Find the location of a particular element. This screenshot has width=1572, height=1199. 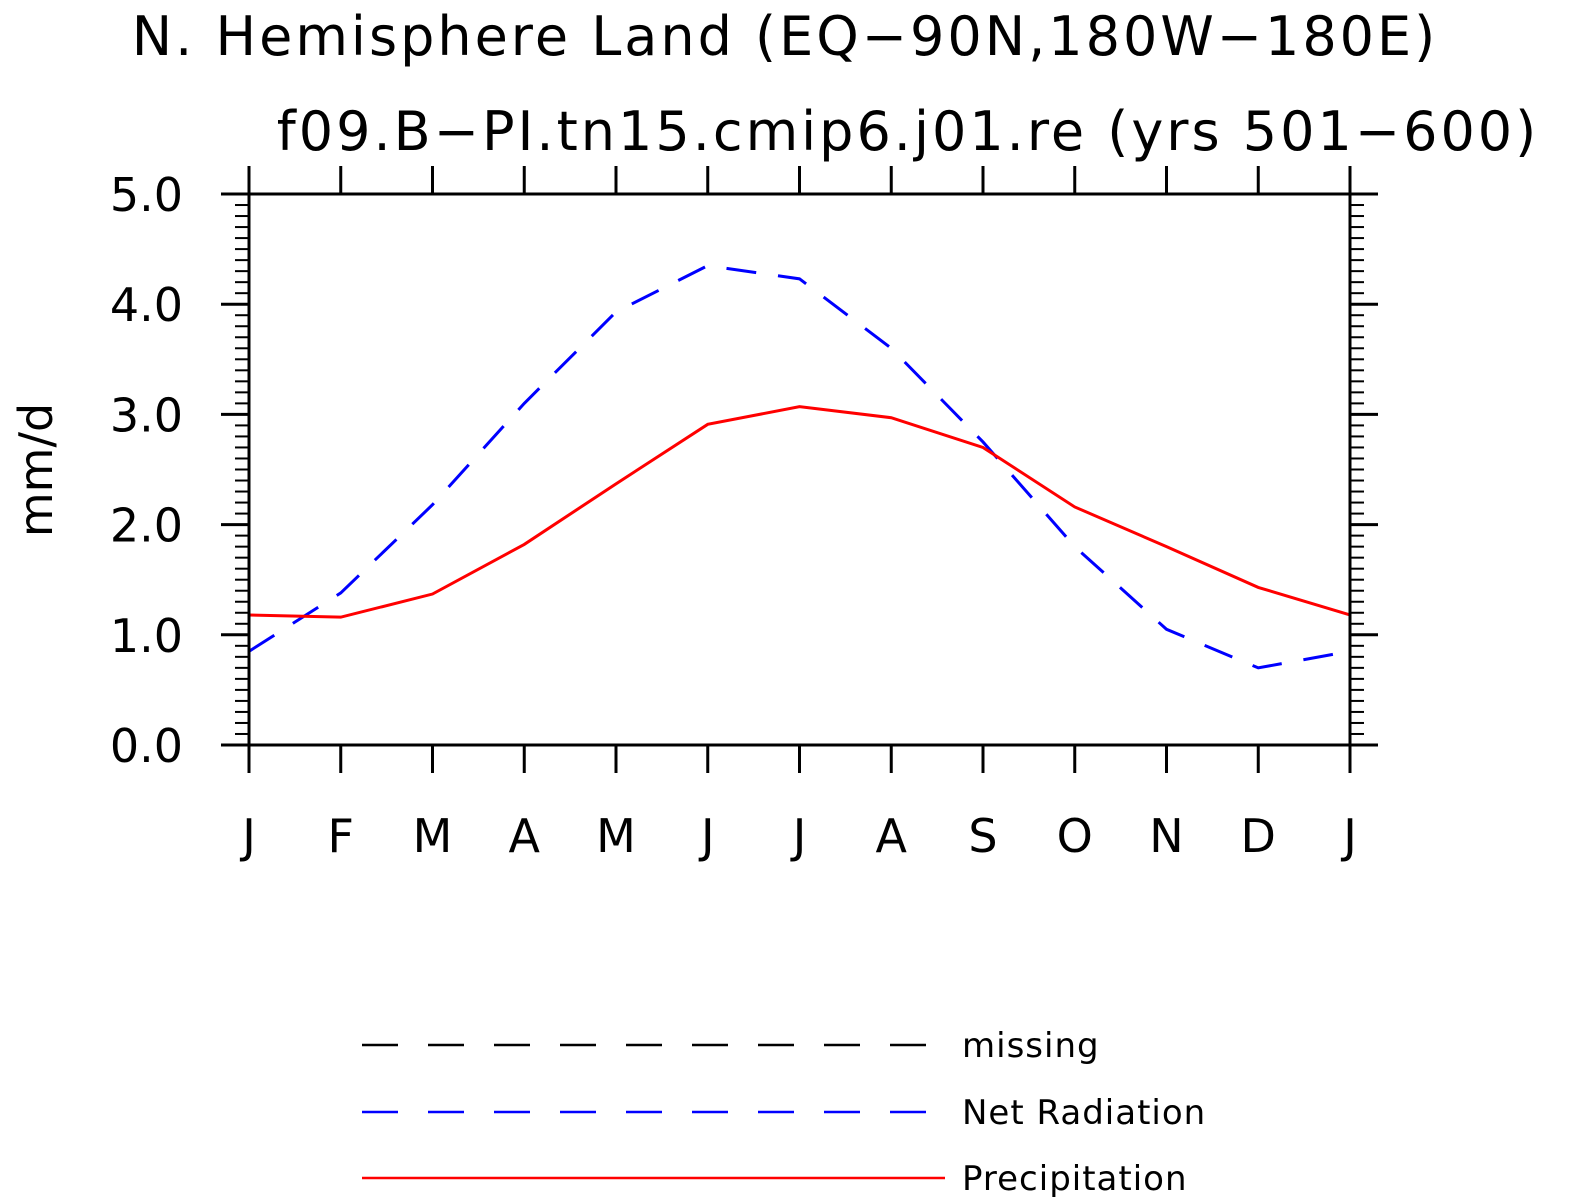

legend-label: Precipitation is located at coordinates (1075, 1179).